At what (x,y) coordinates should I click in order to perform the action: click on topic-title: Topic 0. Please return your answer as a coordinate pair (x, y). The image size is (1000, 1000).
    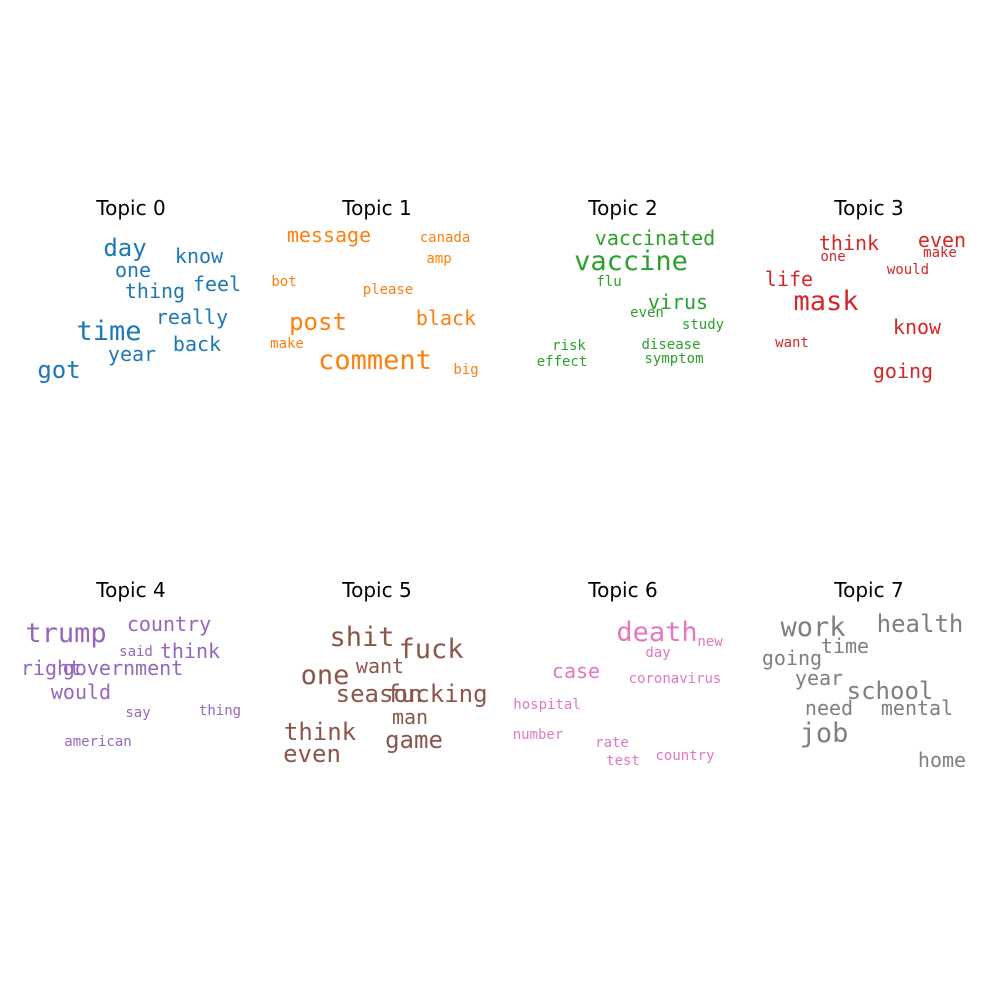
    Looking at the image, I should click on (131, 208).